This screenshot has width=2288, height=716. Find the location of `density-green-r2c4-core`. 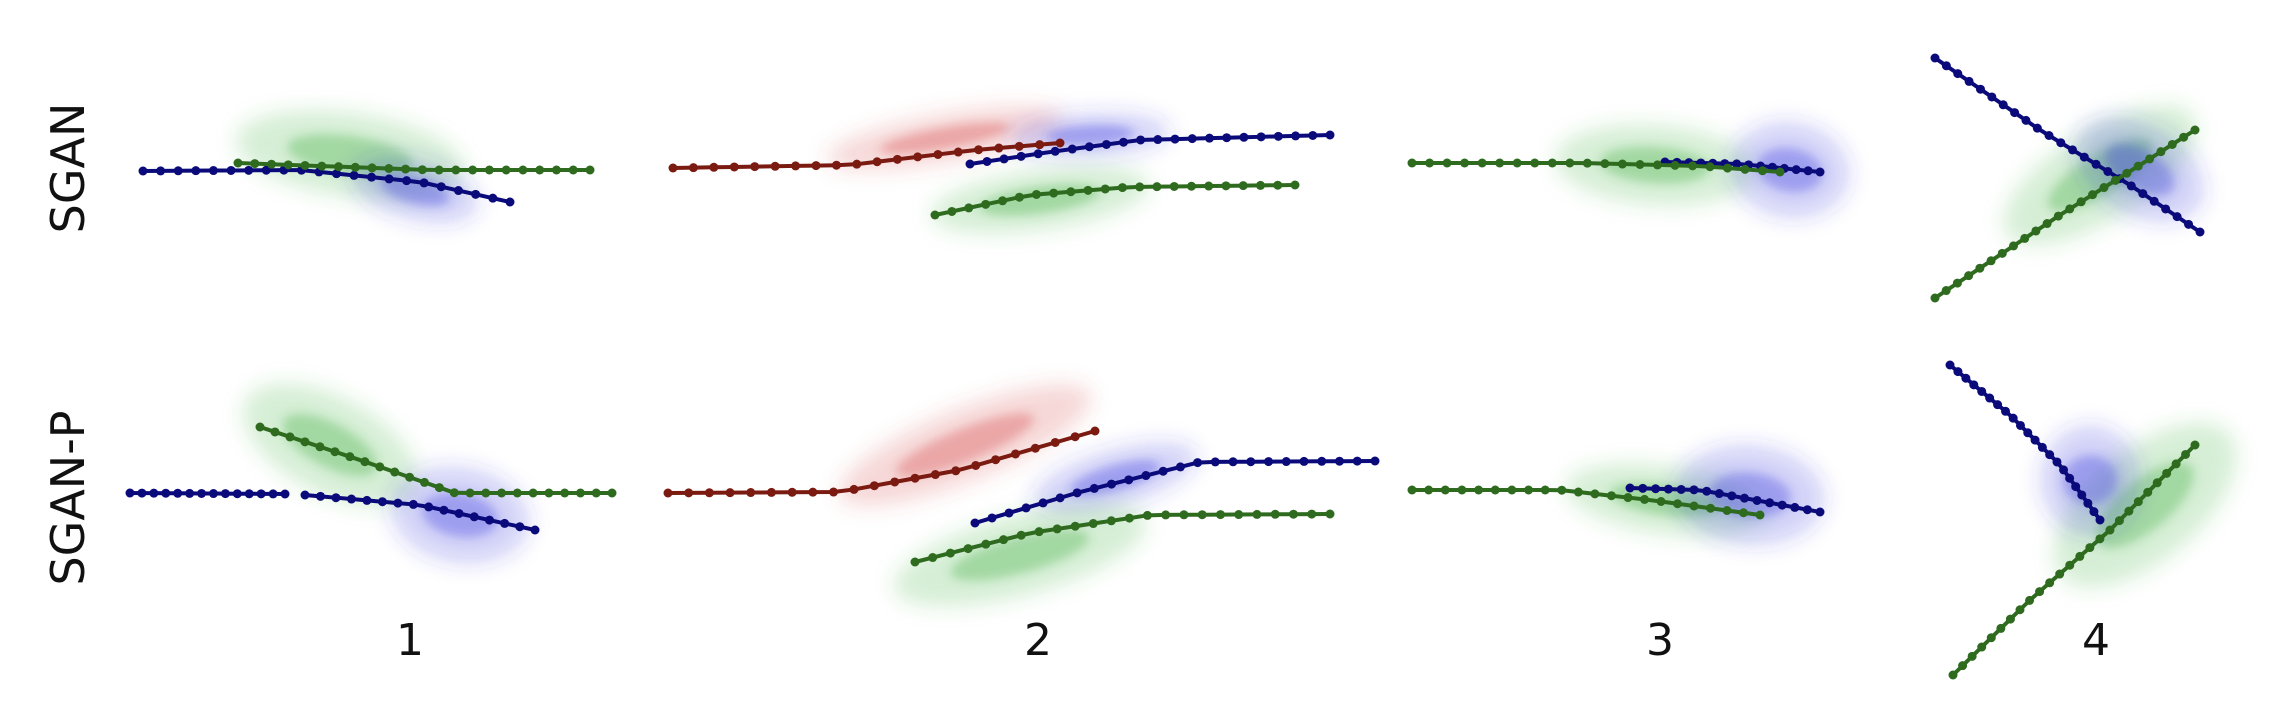

density-green-r2c4-core is located at coordinates (2145, 505).